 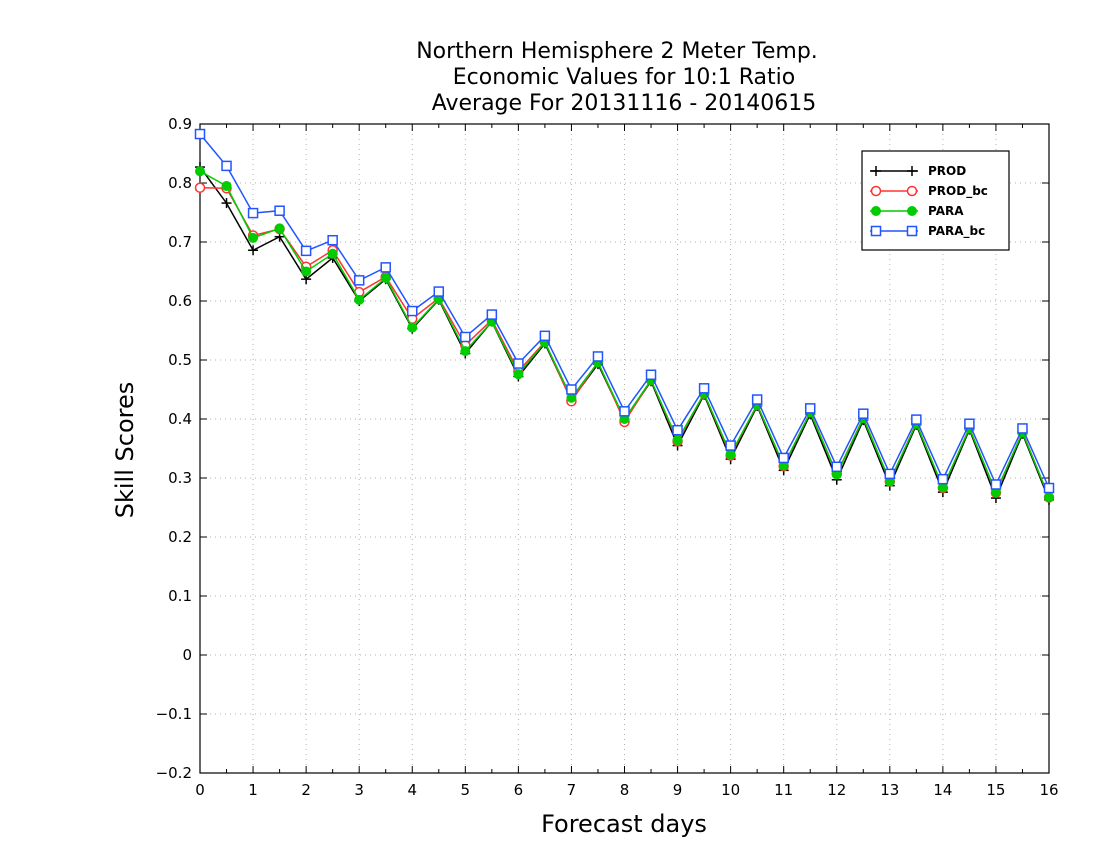 I want to click on x-tick-label: 13, so click(x=889, y=790).